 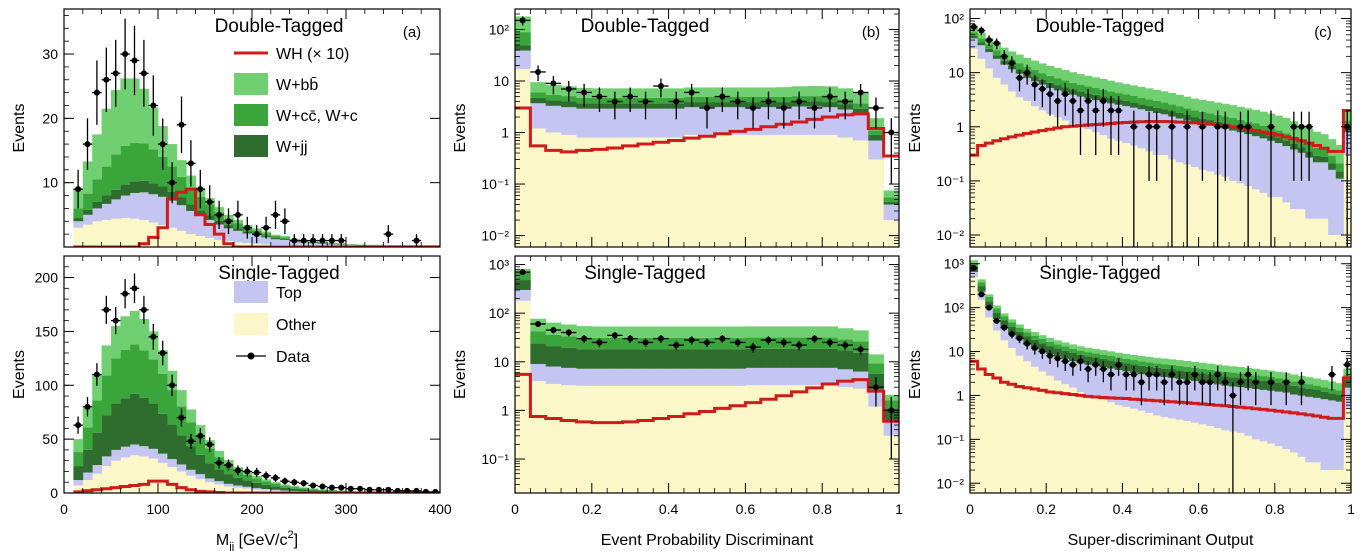 I want to click on y-tick-label: 1, so click(x=960, y=127).